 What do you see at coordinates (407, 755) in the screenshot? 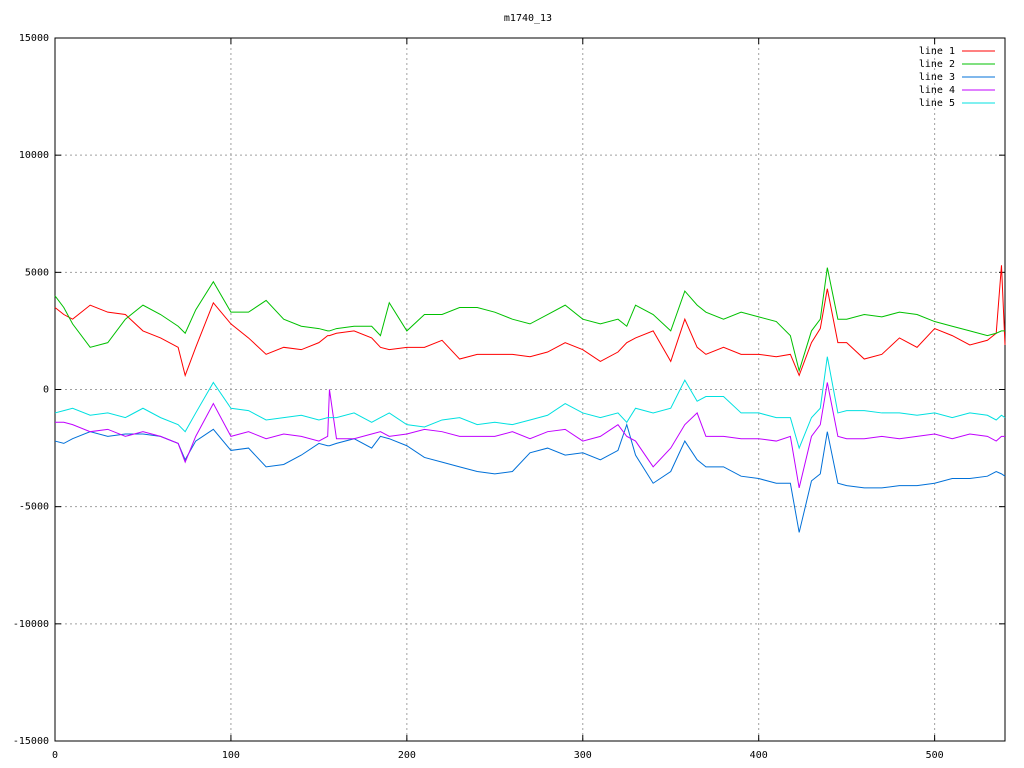
I see `x-tick-label: 200` at bounding box center [407, 755].